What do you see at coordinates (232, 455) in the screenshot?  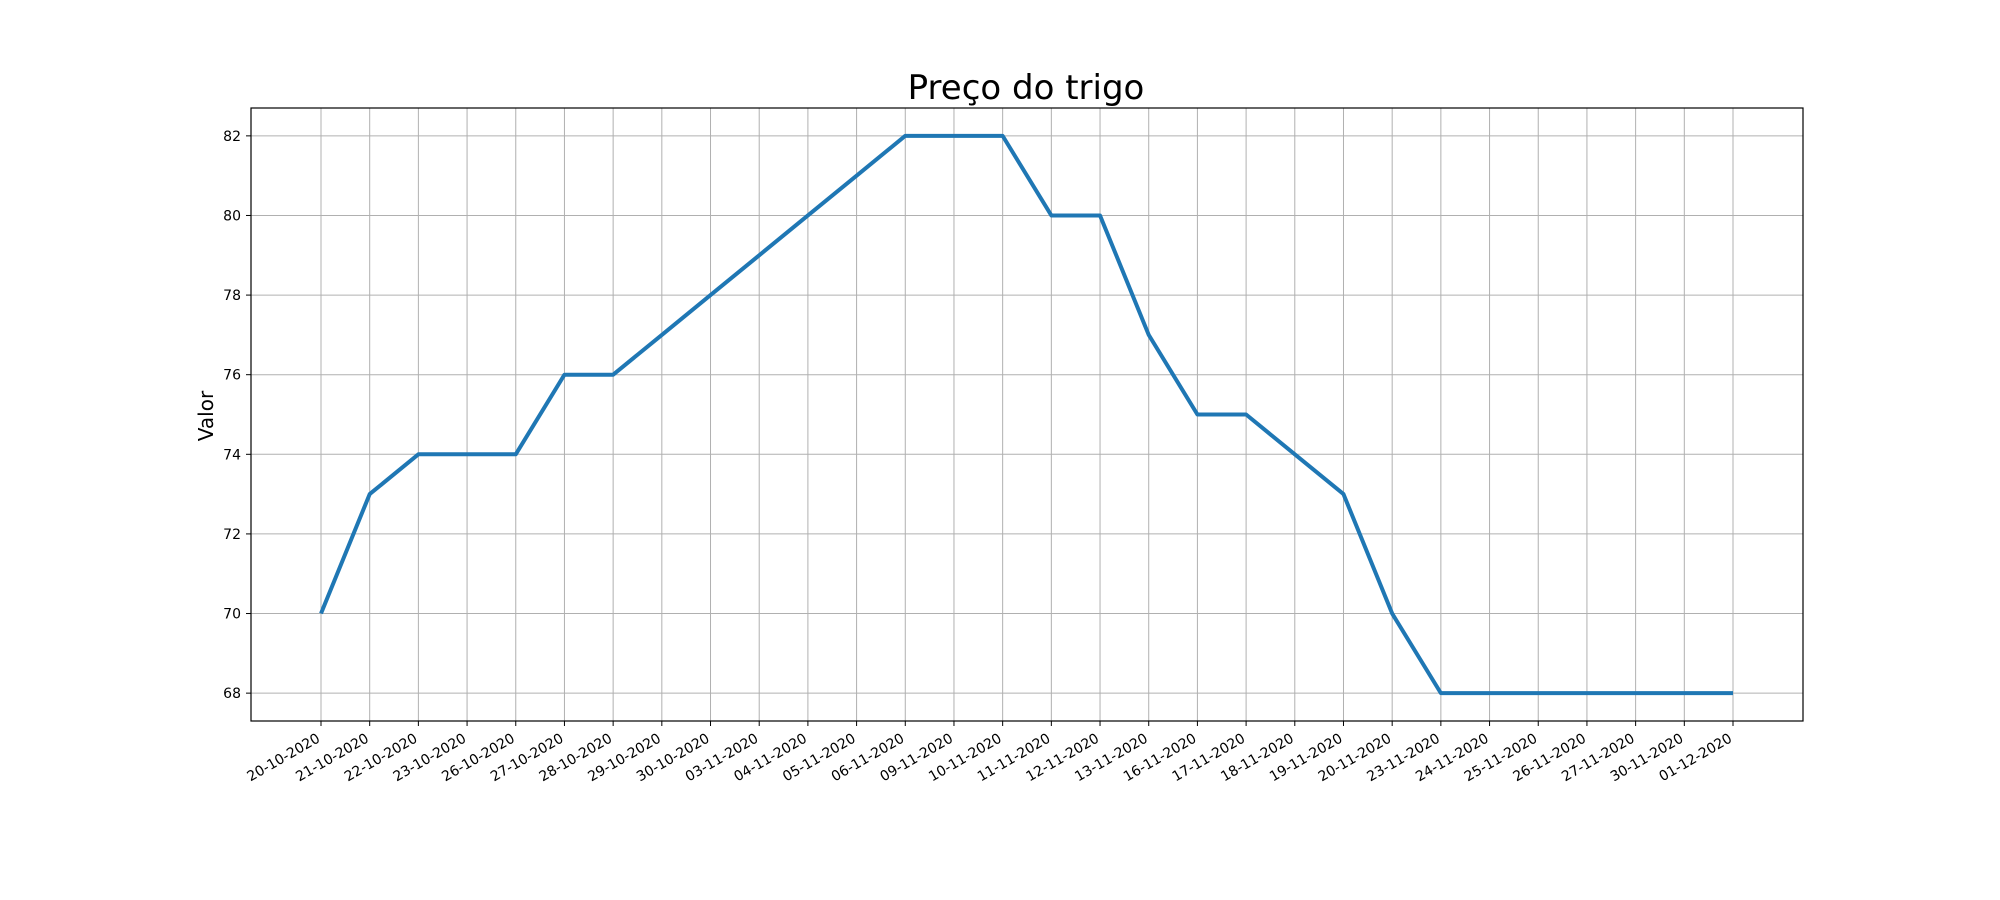 I see `y-tick-label: 74` at bounding box center [232, 455].